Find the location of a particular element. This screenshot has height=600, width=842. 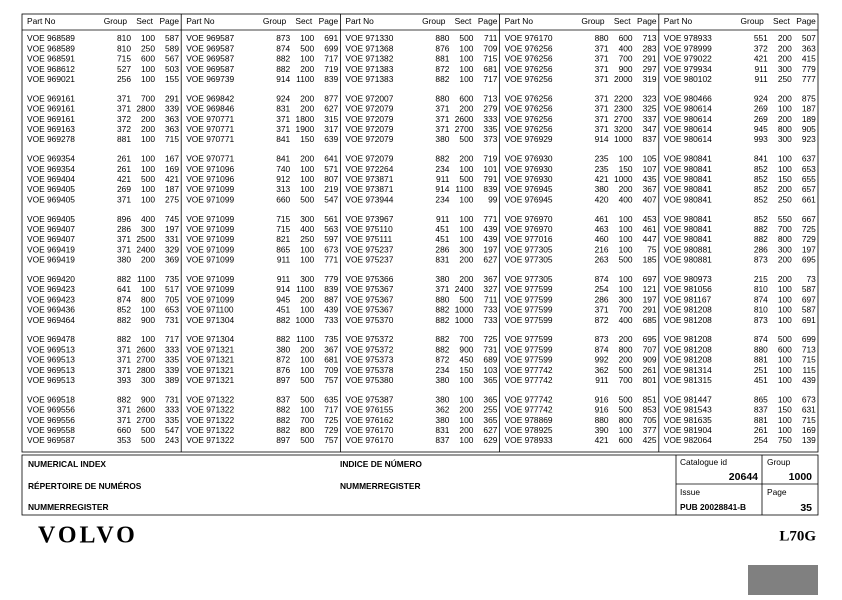

table-cell: 139 is located at coordinates (809, 440).